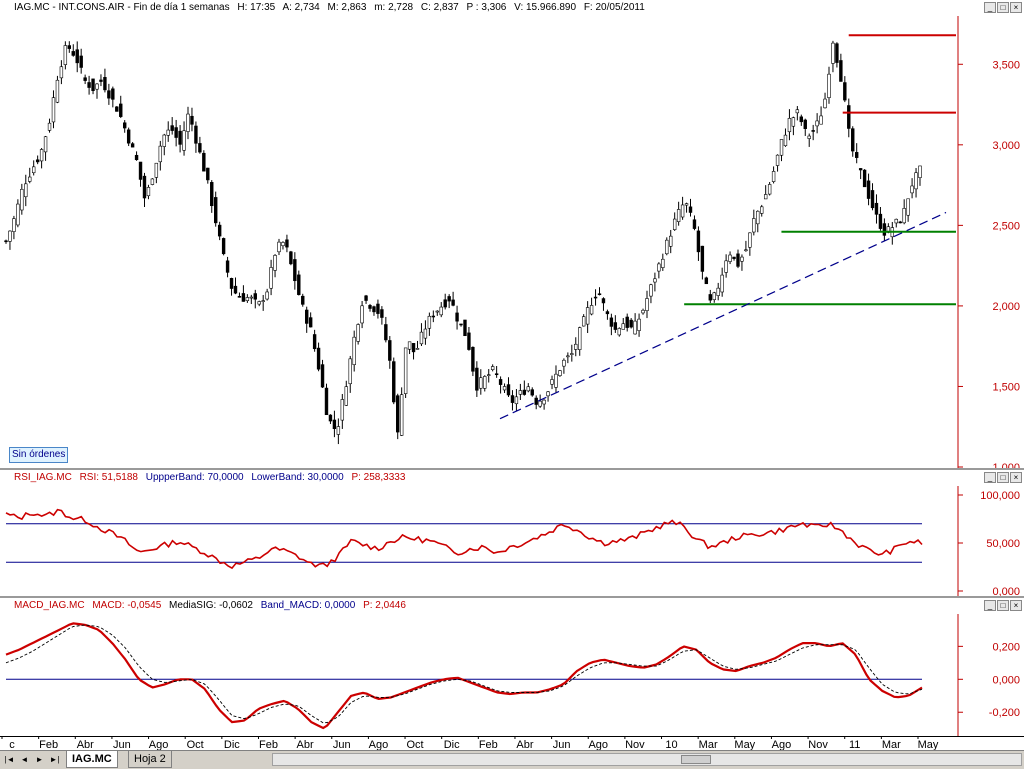 Image resolution: width=1024 pixels, height=769 pixels. I want to click on first-sheet-button: |◄, so click(9, 759).